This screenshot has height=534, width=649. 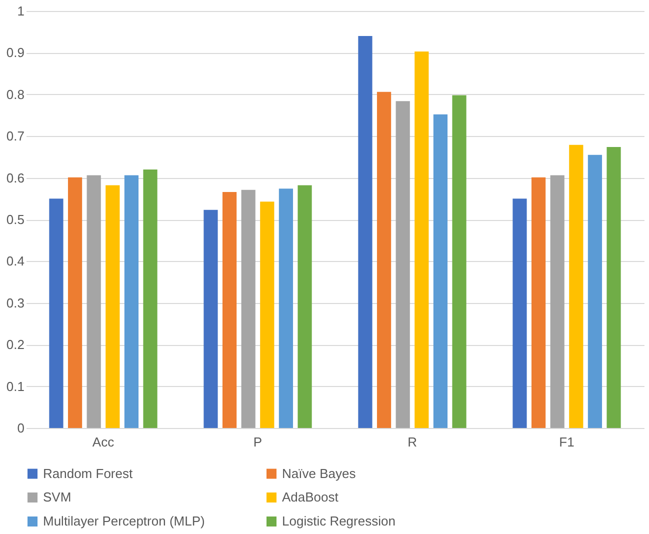 What do you see at coordinates (124, 521) in the screenshot?
I see `legend-label: Multilayer Perceptron (MLP)` at bounding box center [124, 521].